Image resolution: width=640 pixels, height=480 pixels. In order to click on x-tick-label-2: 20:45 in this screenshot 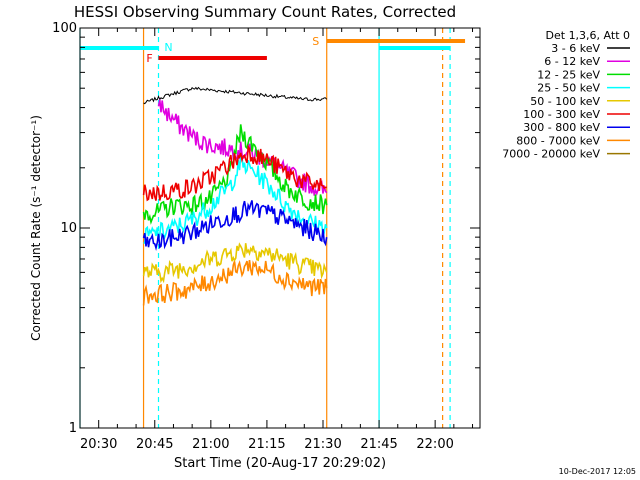, I will do `click(154, 444)`.